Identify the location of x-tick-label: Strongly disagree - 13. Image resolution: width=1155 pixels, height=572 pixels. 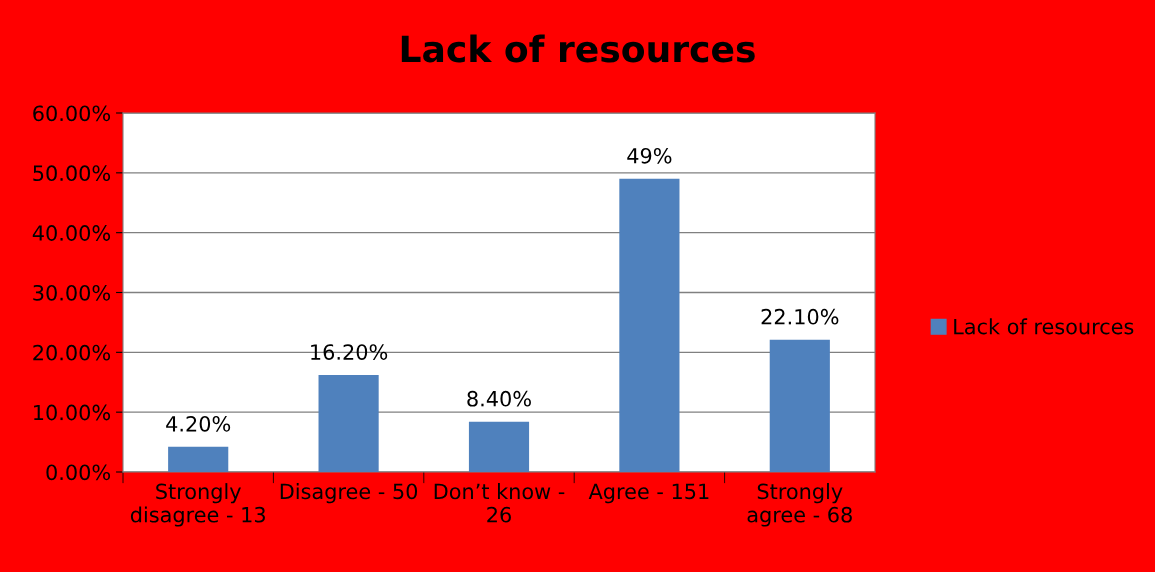
(197, 505).